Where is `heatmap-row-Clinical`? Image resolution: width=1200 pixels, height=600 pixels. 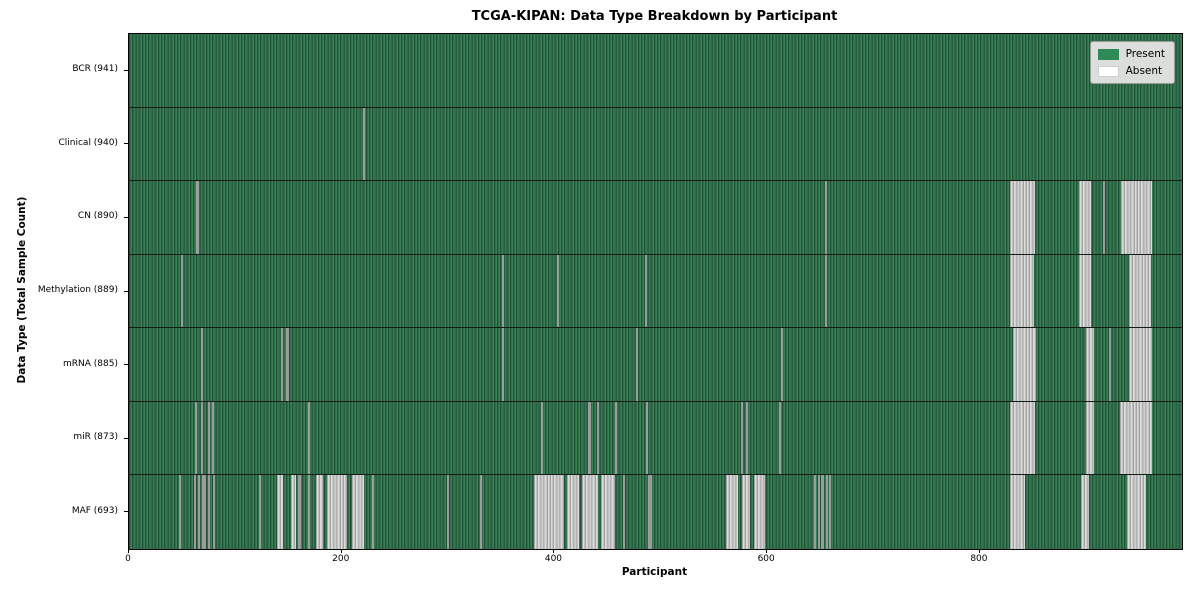
heatmap-row-Clinical is located at coordinates (655, 144).